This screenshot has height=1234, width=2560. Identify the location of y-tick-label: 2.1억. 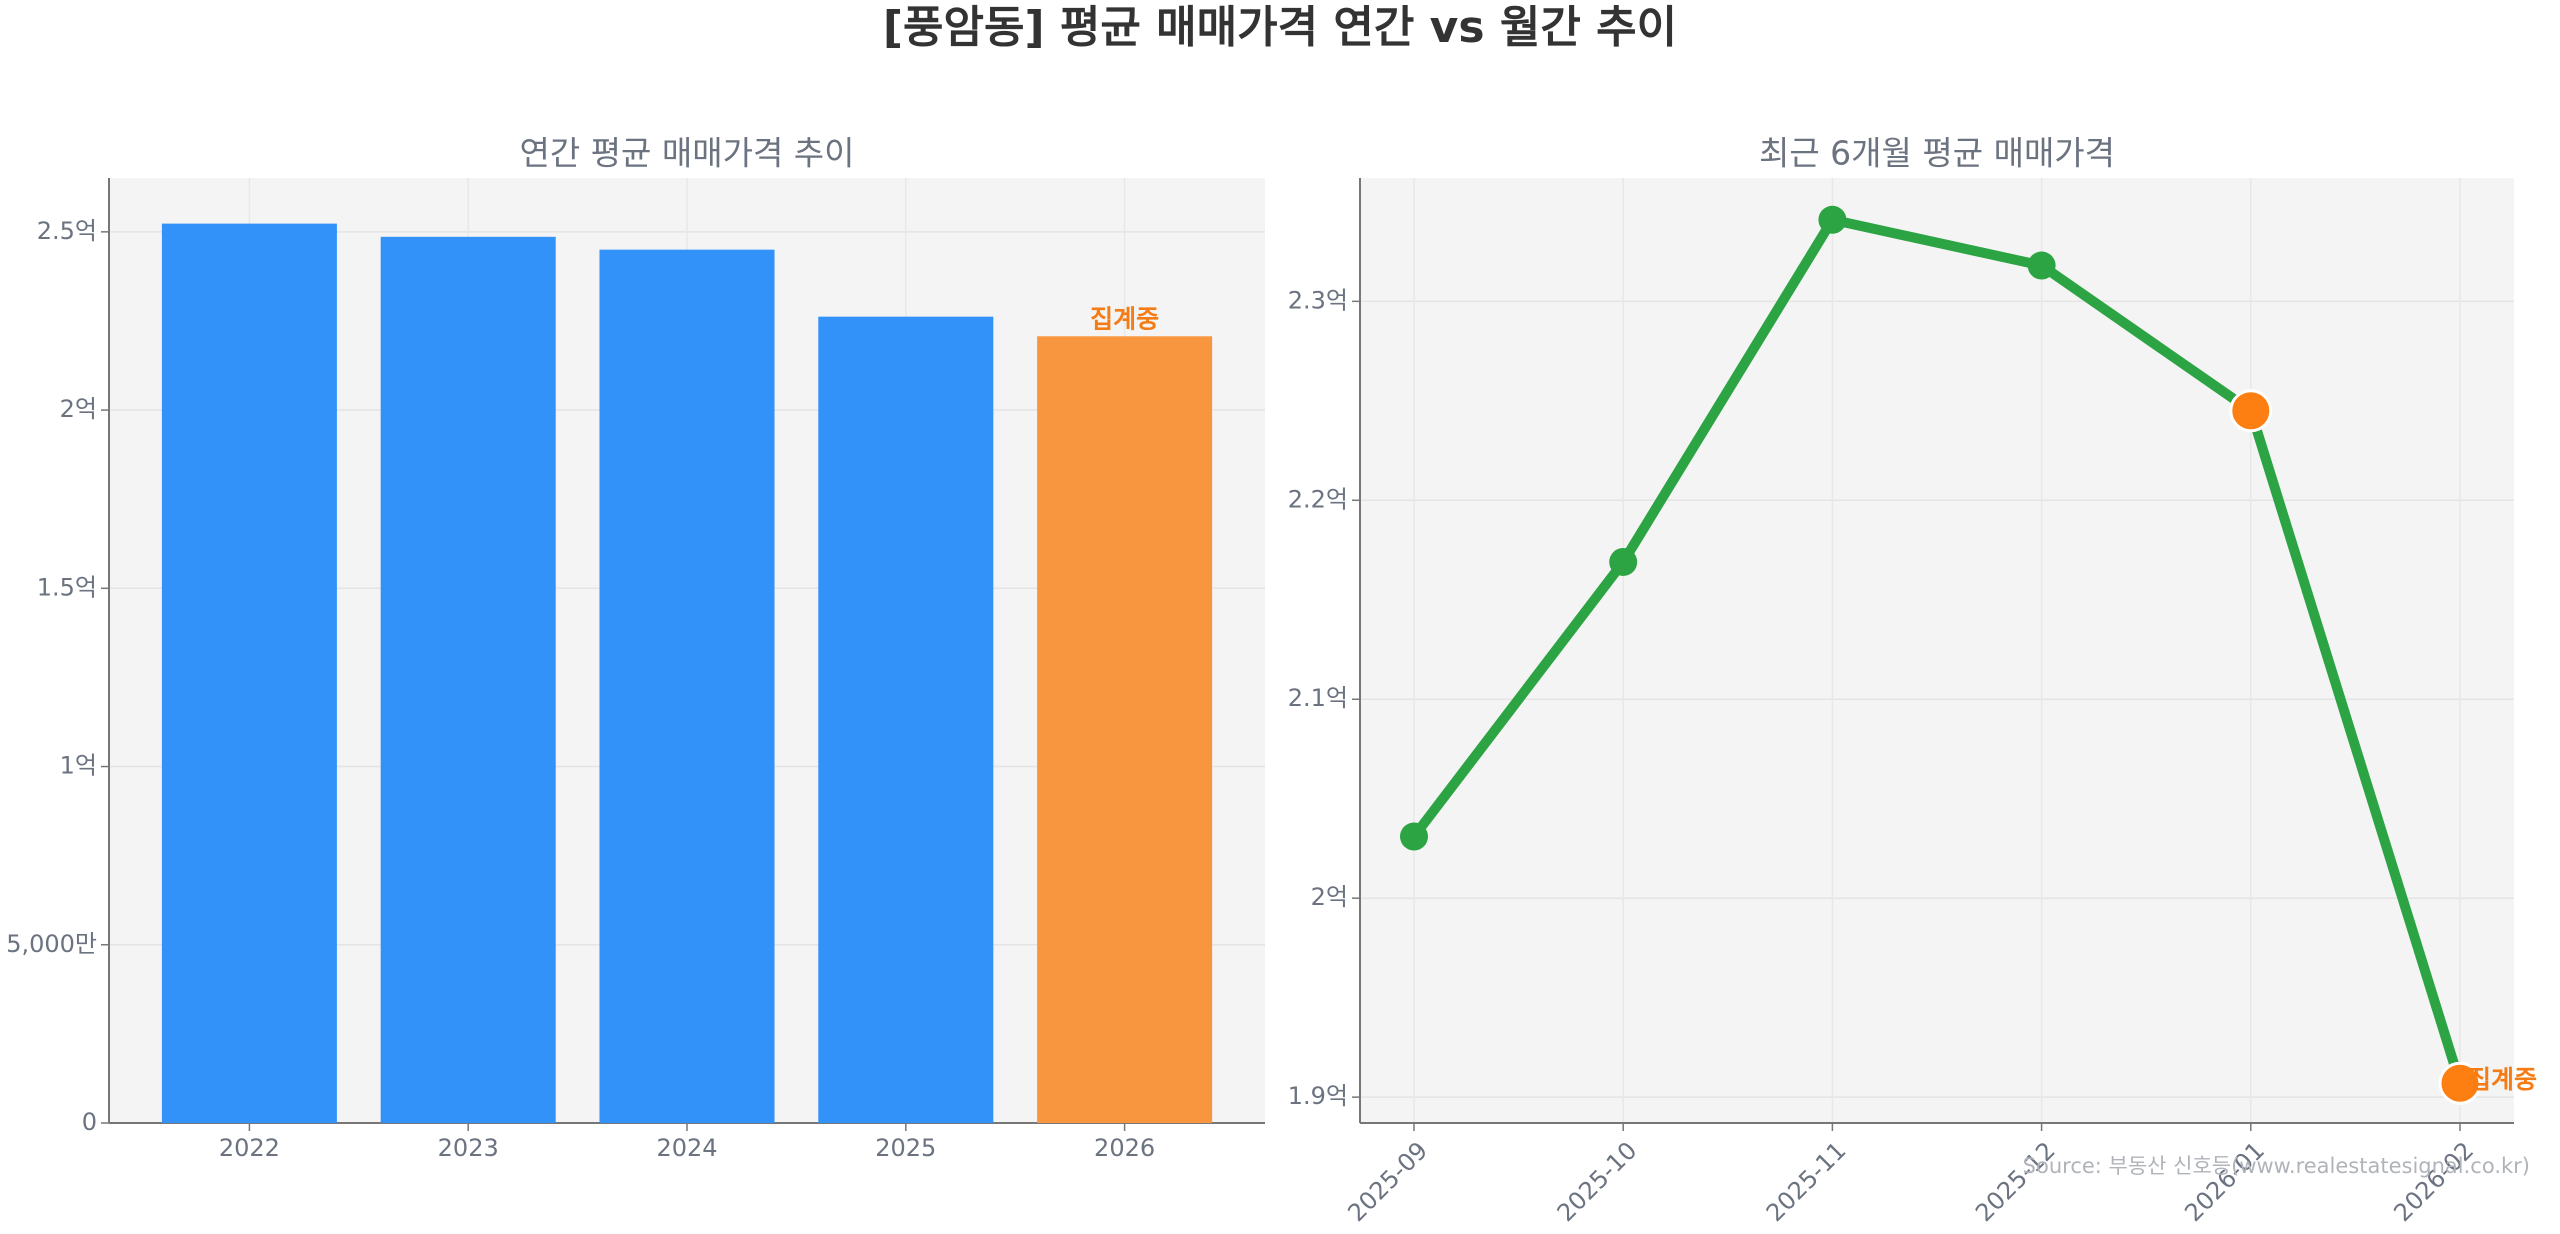
(1318, 698).